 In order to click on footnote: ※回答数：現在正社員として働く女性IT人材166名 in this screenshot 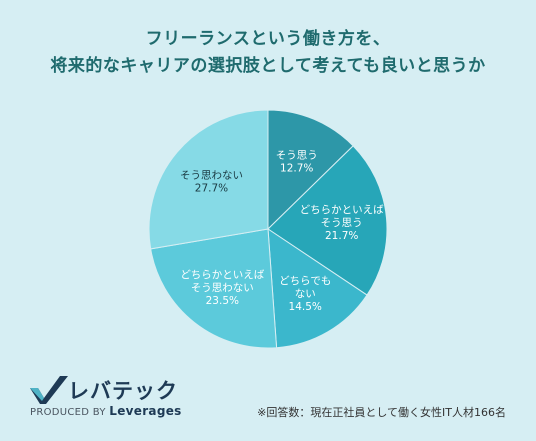, I will do `click(381, 412)`.